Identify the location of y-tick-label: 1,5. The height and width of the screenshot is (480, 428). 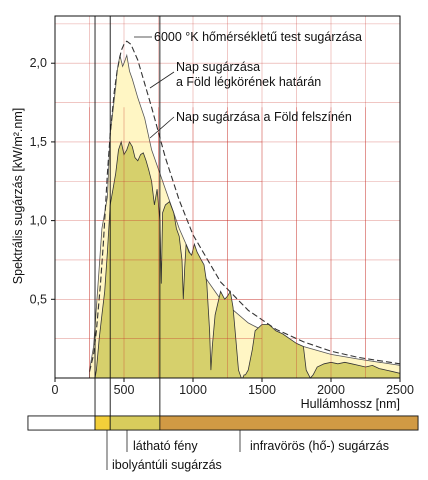
(38, 142).